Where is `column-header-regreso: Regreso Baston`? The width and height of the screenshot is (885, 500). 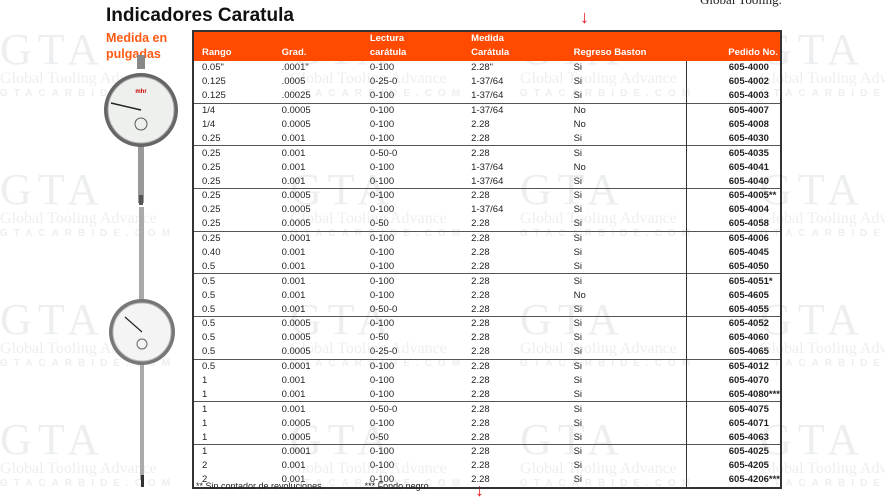
column-header-regreso: Regreso Baston is located at coordinates (626, 46).